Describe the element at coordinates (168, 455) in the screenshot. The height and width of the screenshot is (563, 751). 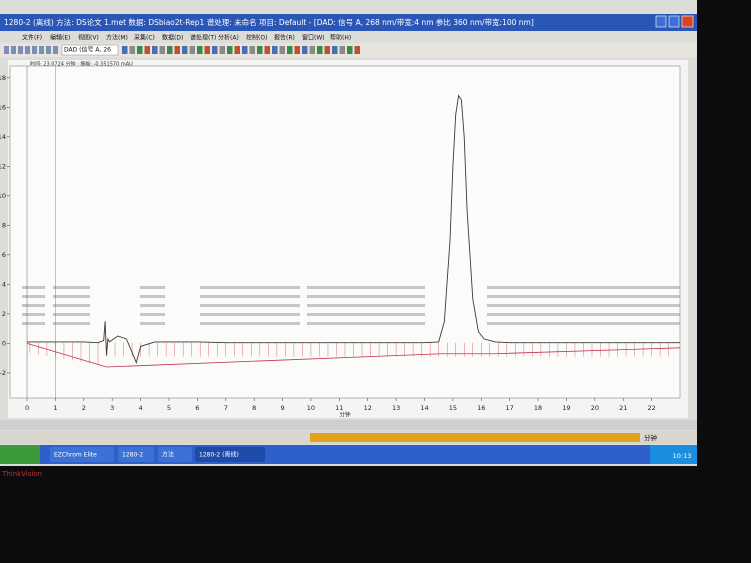
I see `task-label: 方法` at that location.